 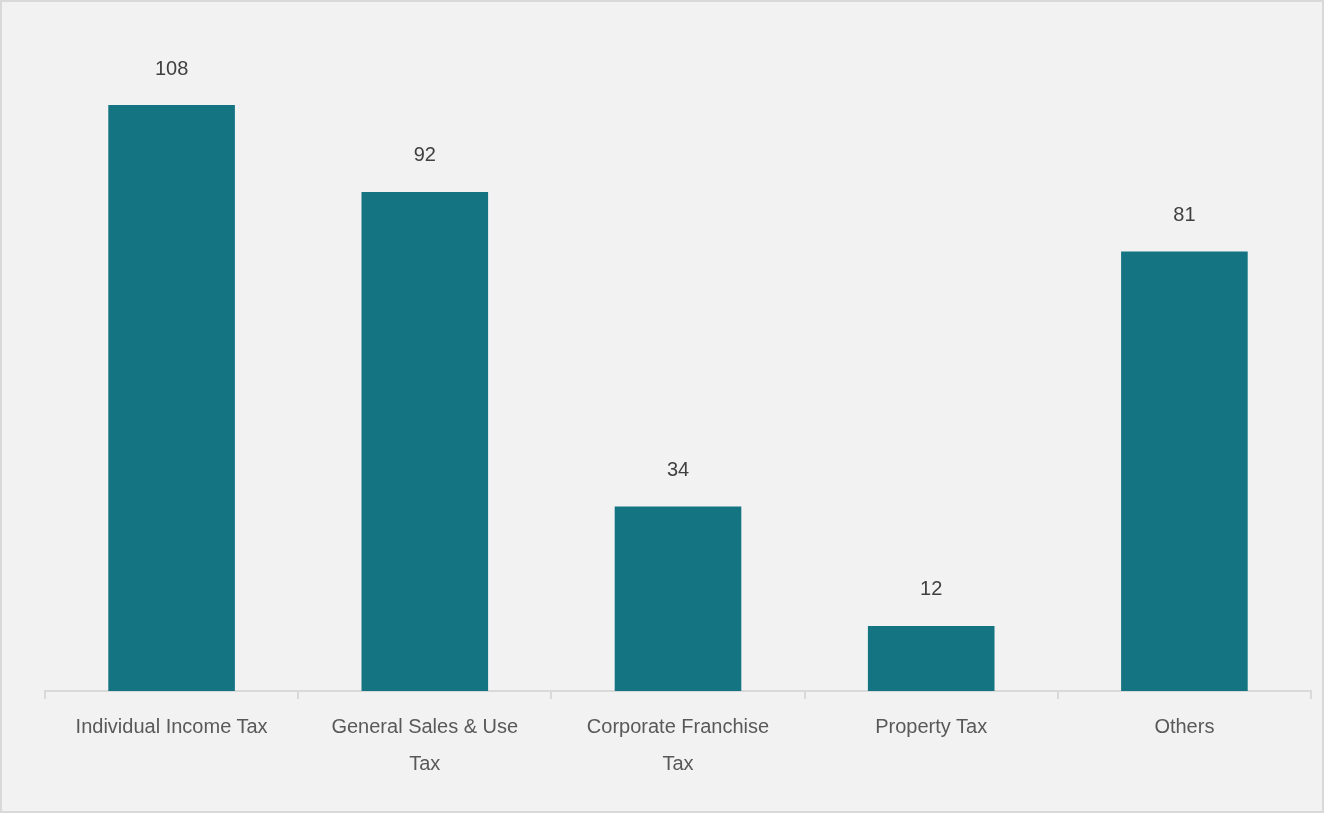 What do you see at coordinates (678, 469) in the screenshot?
I see `data-label: 34` at bounding box center [678, 469].